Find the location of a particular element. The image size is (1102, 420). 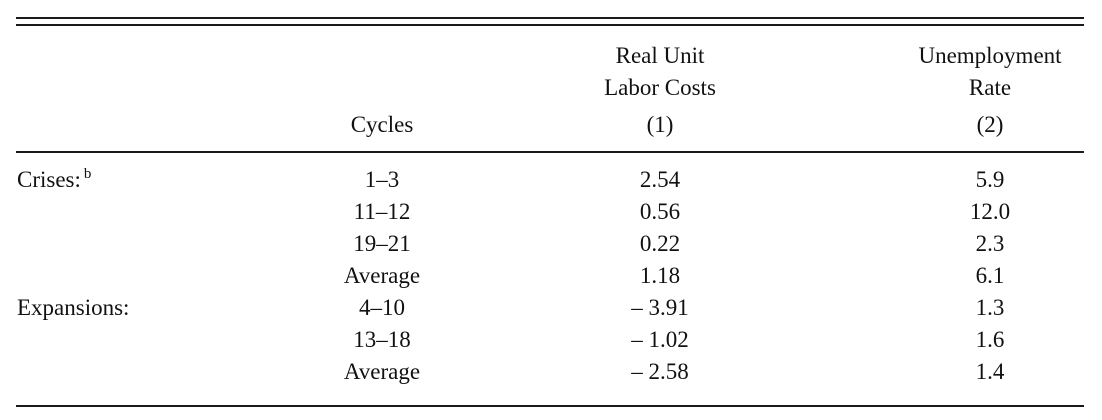

cell-rulc: 0.56 is located at coordinates (660, 211).